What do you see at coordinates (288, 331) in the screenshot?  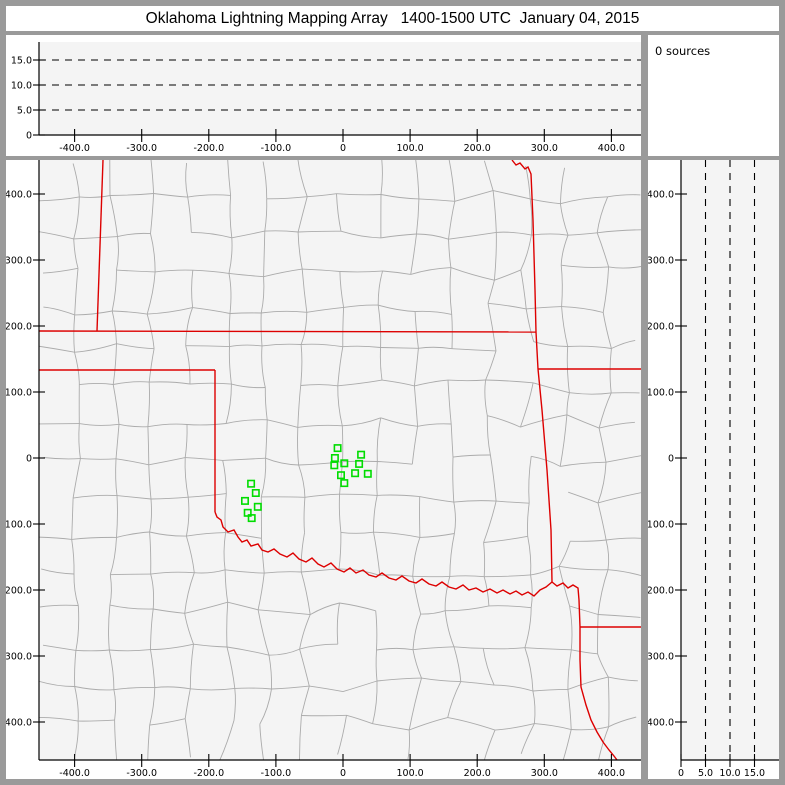 I see `state-border-ks_37N` at bounding box center [288, 331].